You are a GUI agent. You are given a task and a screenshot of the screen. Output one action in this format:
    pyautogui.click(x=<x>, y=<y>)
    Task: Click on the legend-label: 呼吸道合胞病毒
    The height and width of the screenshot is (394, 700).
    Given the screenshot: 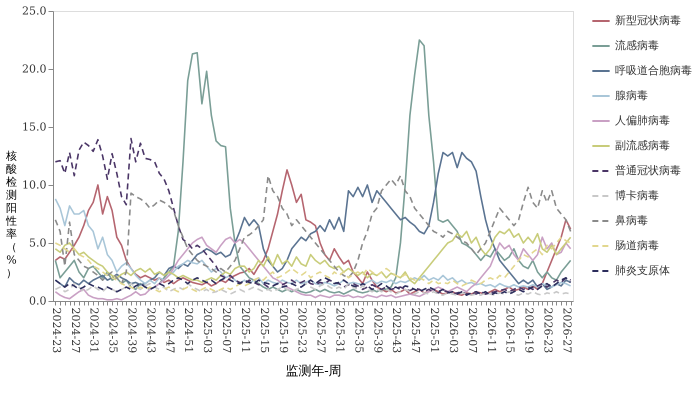 What is the action you would take?
    pyautogui.click(x=653, y=70)
    